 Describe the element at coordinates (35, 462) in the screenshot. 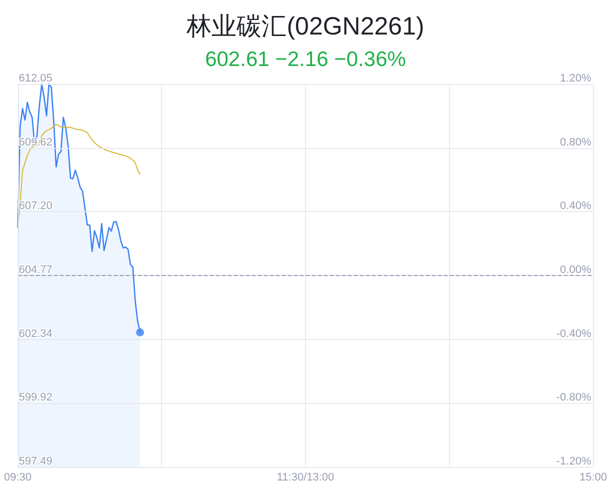

I see `y-tick-label: 597.49` at that location.